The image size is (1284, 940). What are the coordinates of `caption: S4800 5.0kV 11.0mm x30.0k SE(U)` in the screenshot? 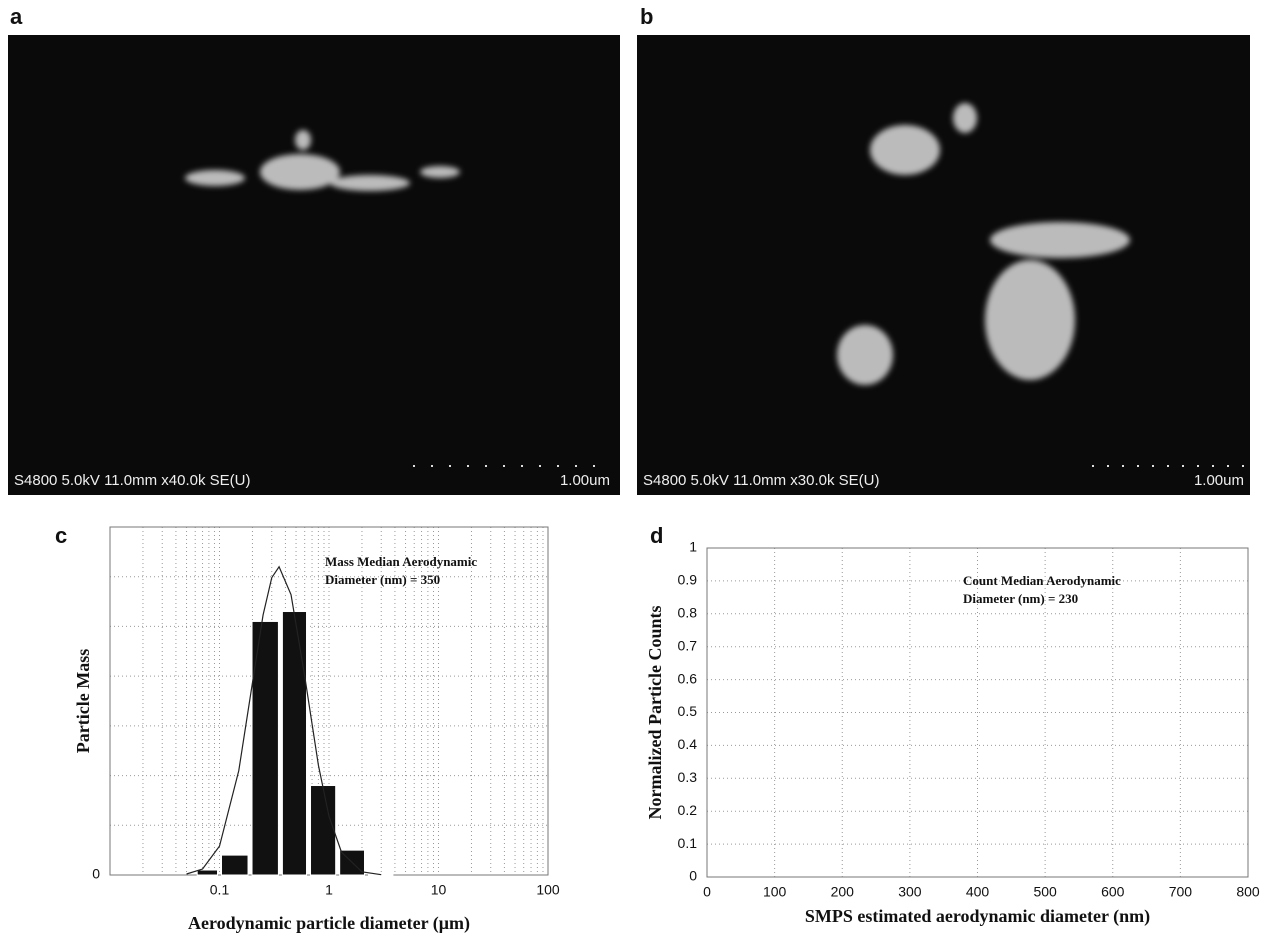 It's located at (761, 480).